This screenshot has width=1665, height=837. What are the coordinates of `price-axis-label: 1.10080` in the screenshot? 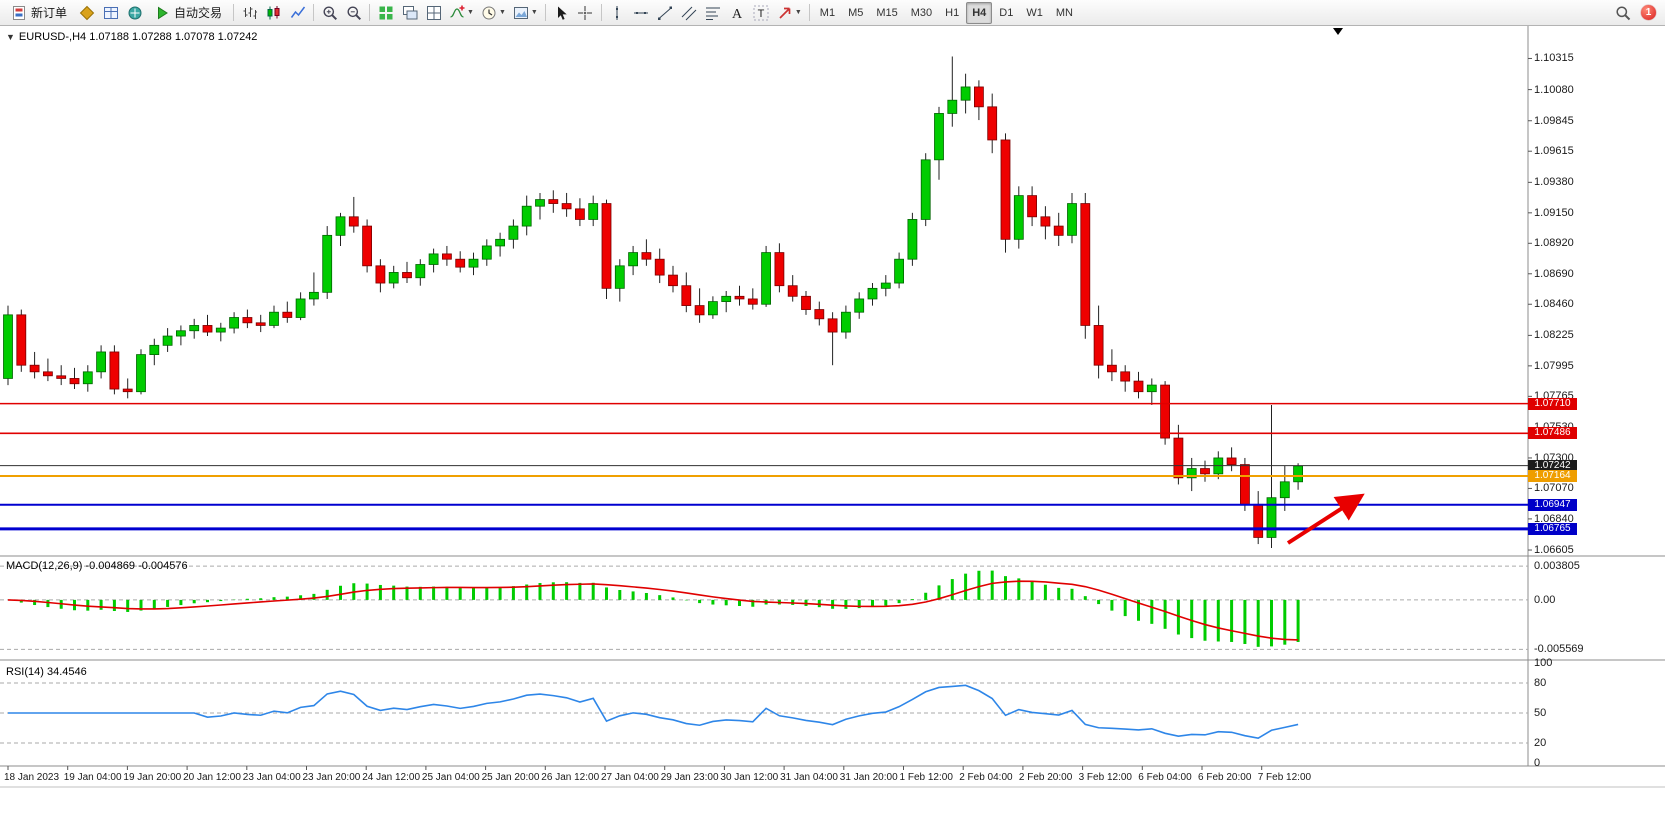 It's located at (1554, 89).